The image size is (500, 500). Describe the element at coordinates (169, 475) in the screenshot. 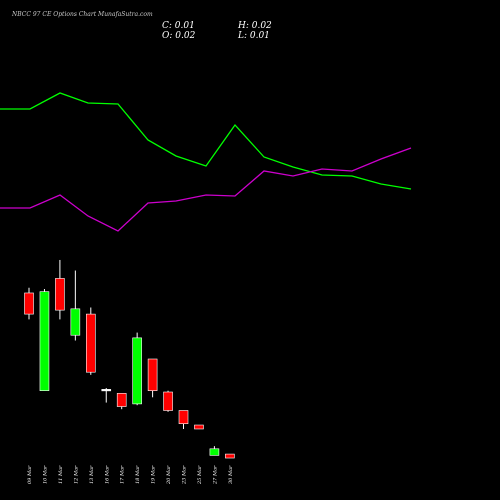

I see `x-tick-label: 20 Mar` at that location.